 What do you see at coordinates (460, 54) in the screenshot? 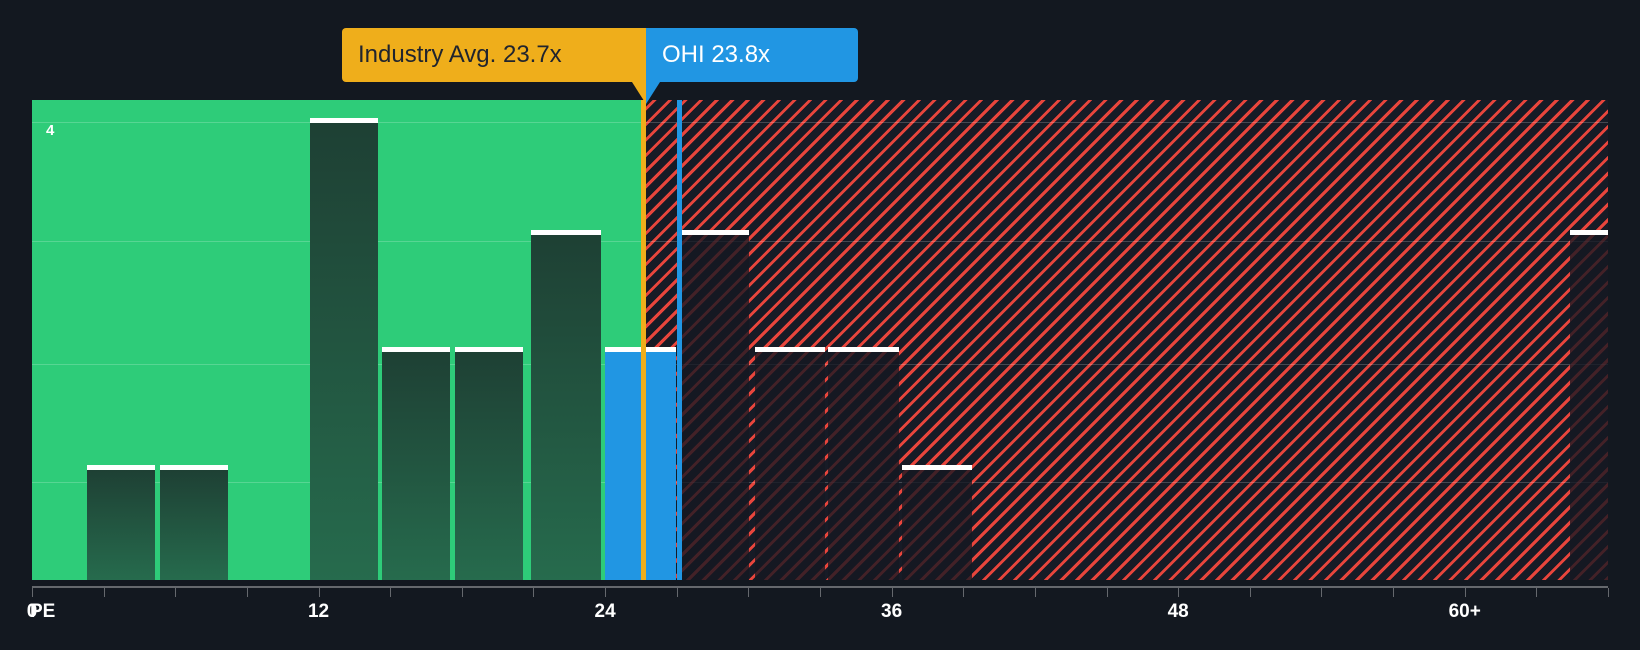
I see `industry-average-label: Industry Avg. 23.7x` at bounding box center [460, 54].